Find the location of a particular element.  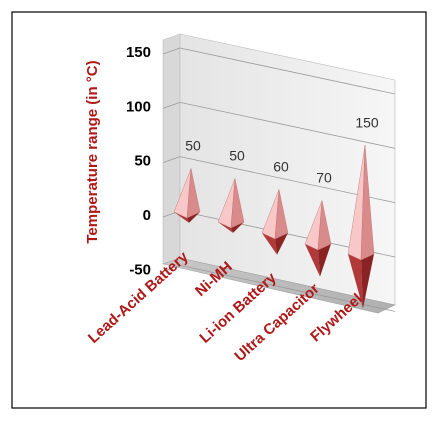

y-tick-label: 50 is located at coordinates (142, 161).